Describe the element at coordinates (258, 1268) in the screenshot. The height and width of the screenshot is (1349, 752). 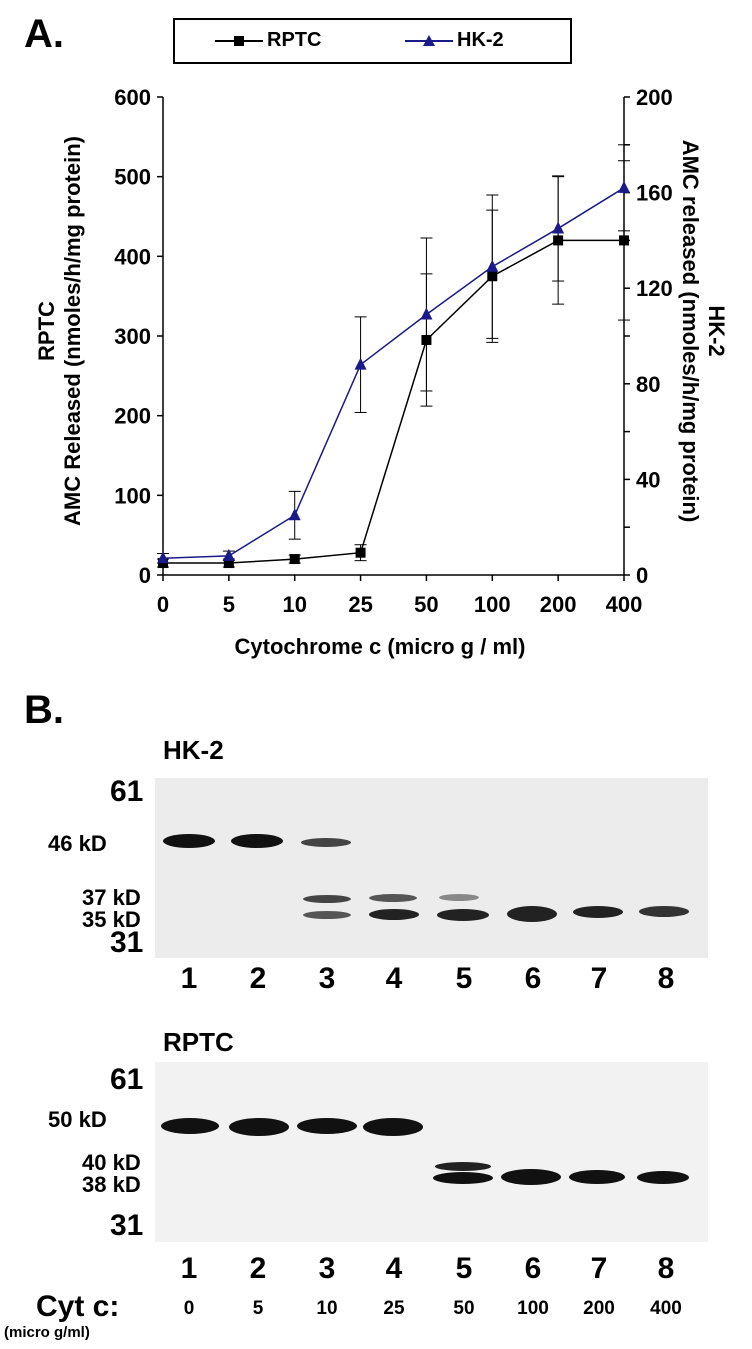
I see `rptc-lane-number: 2` at that location.